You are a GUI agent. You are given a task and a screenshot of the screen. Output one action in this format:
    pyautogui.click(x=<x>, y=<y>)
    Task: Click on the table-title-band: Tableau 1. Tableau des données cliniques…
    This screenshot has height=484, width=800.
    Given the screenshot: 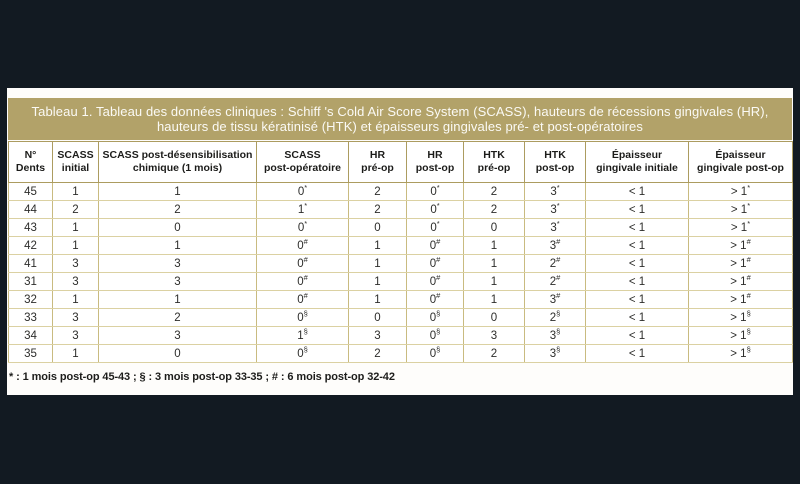 What is the action you would take?
    pyautogui.click(x=400, y=119)
    